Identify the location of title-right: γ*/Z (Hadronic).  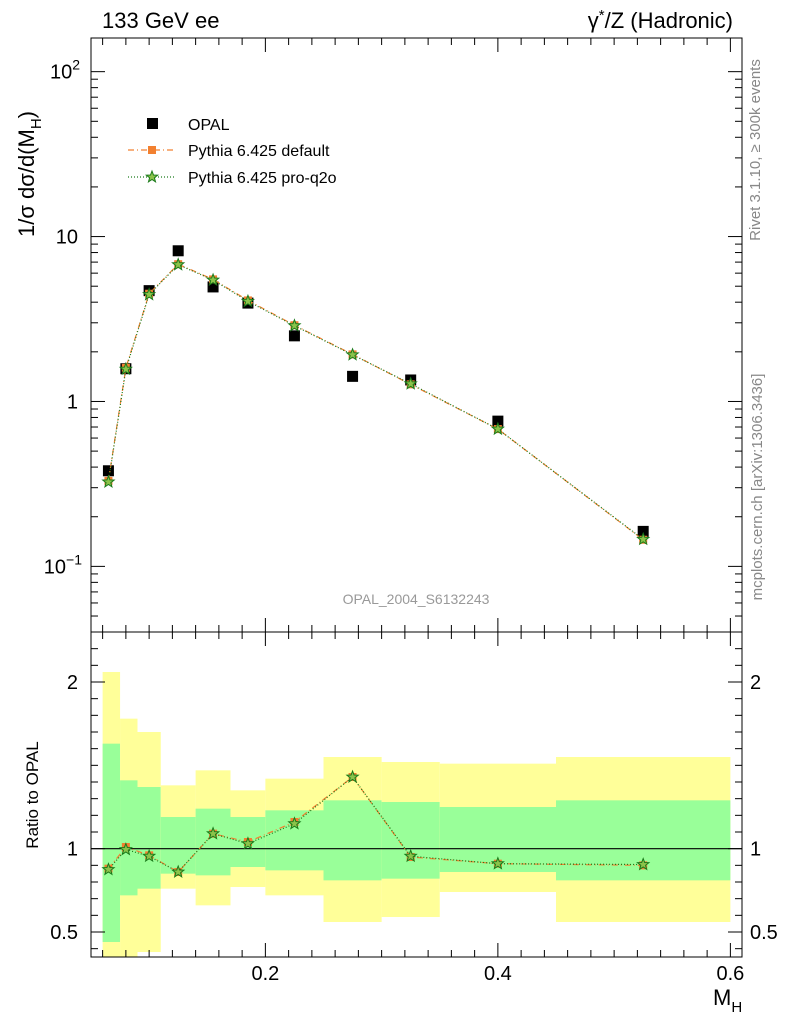
(660, 20).